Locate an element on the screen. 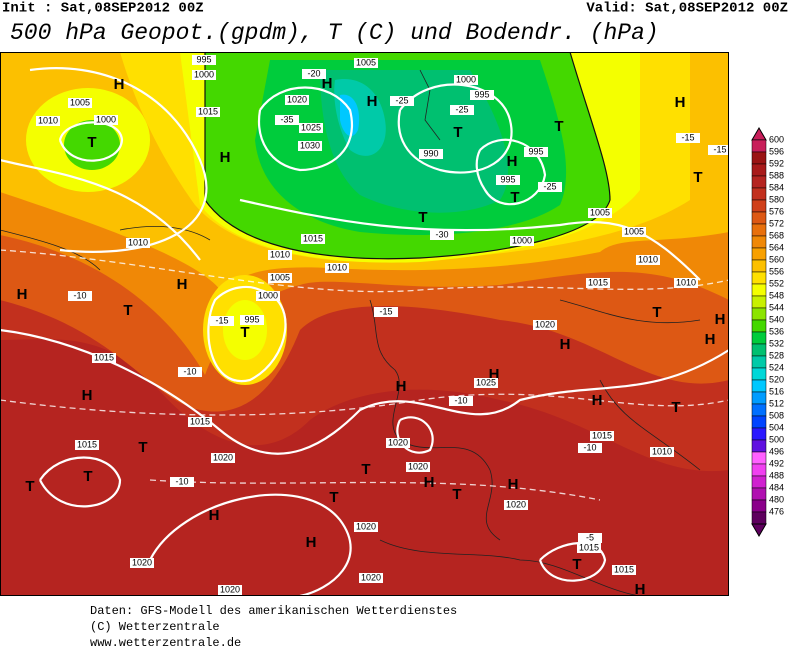 This screenshot has height=648, width=790. colorbar-label: 496 is located at coordinates (776, 451).